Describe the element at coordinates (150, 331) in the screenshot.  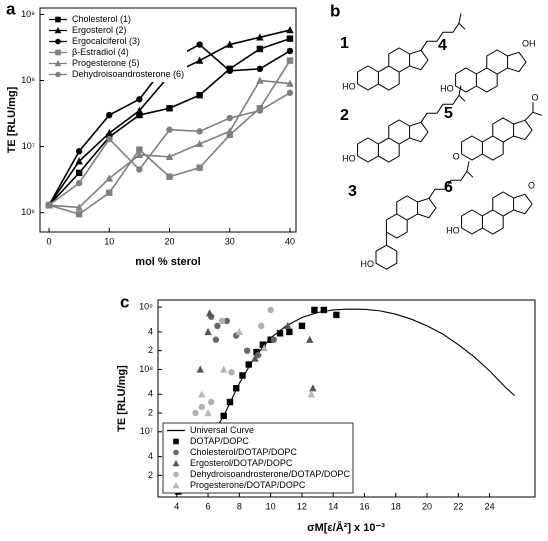
I see `y-tick-label: 4` at that location.